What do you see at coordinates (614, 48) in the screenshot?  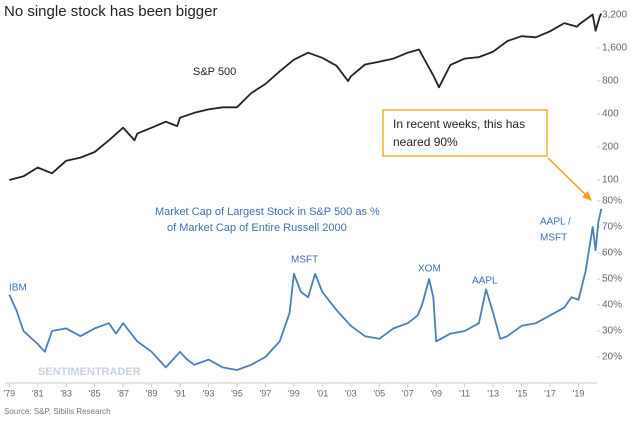 I see `y-tick-label: 1,600` at bounding box center [614, 48].